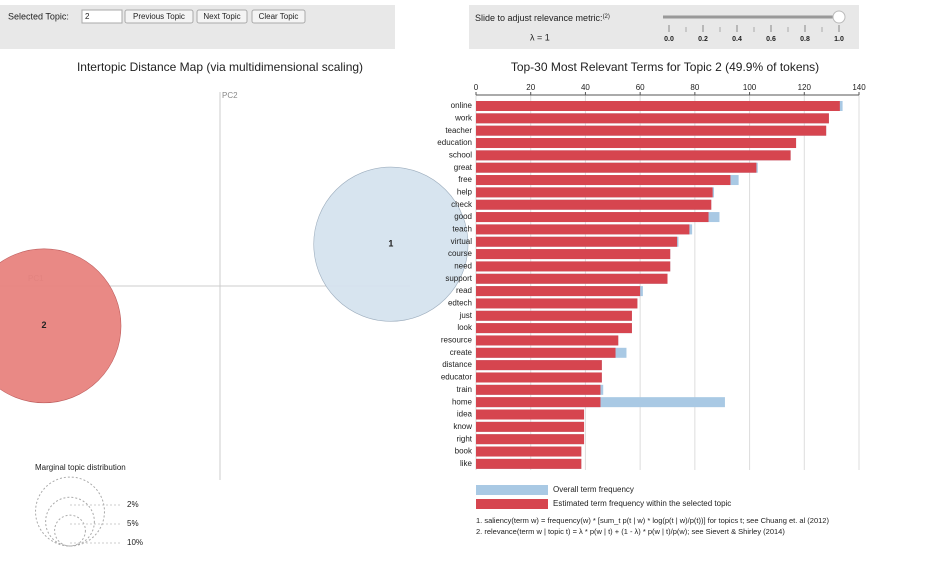  I want to click on term-label: free, so click(465, 179).